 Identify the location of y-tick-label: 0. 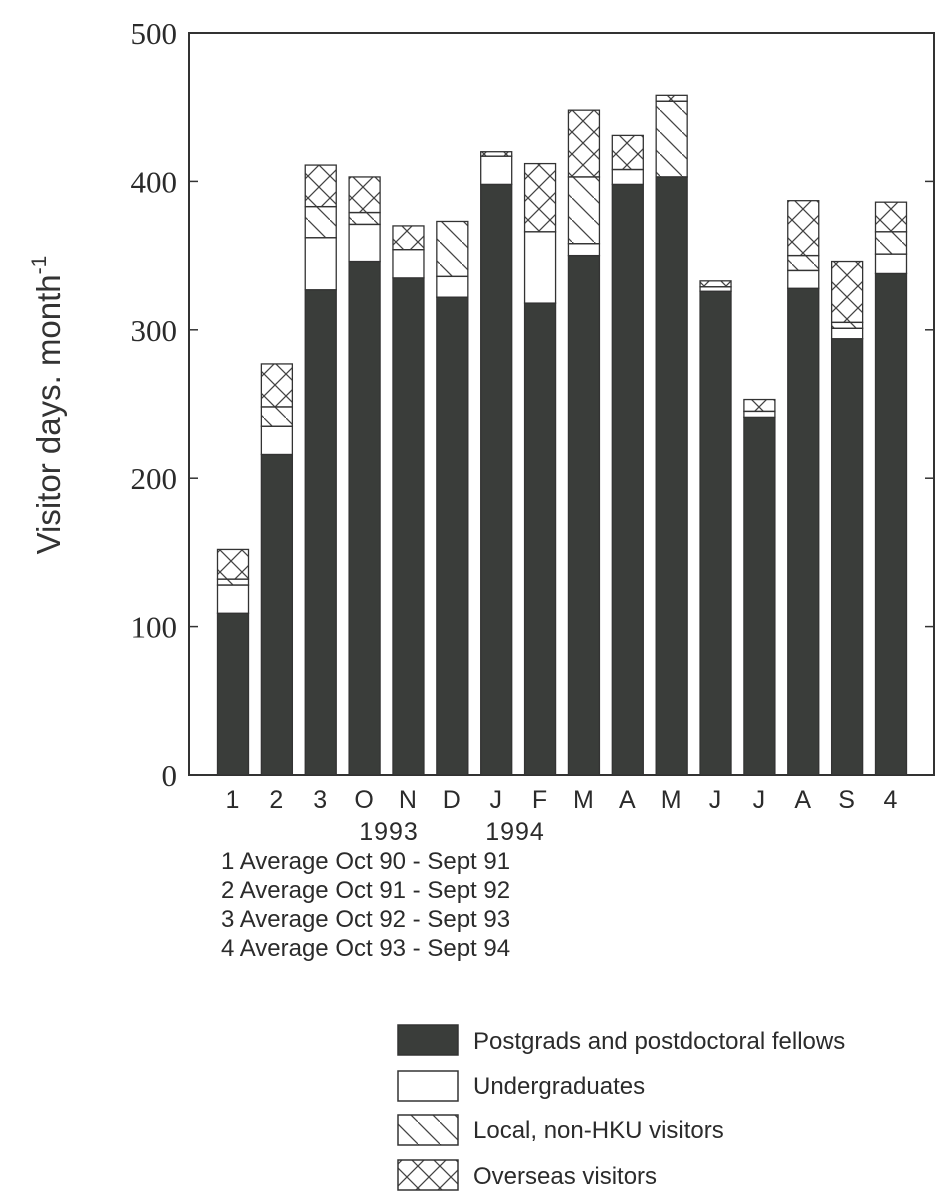
(170, 775).